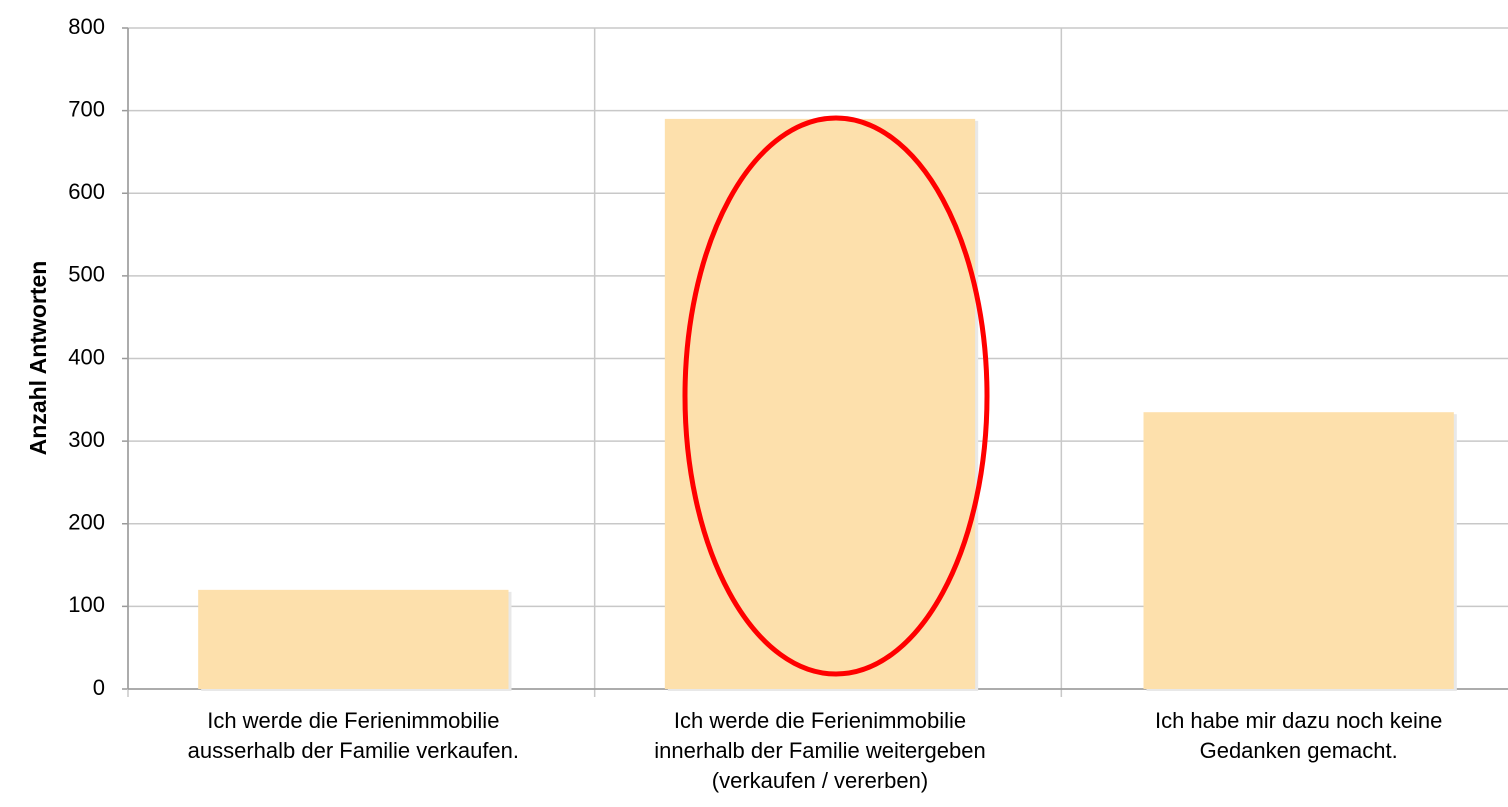 The width and height of the screenshot is (1508, 807). I want to click on y-tick-label: 100, so click(86, 604).